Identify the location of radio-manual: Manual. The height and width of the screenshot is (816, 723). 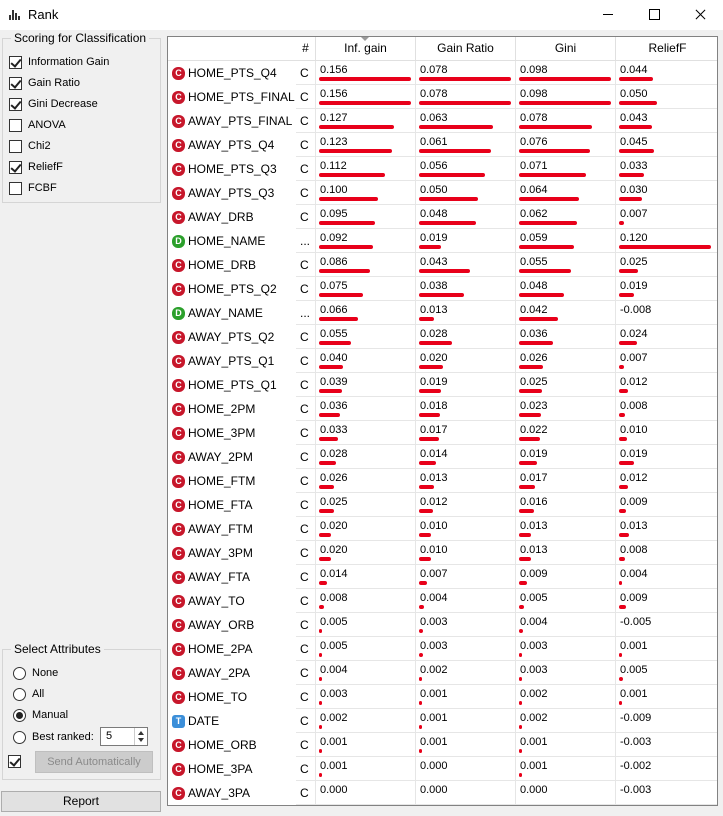
(40, 715).